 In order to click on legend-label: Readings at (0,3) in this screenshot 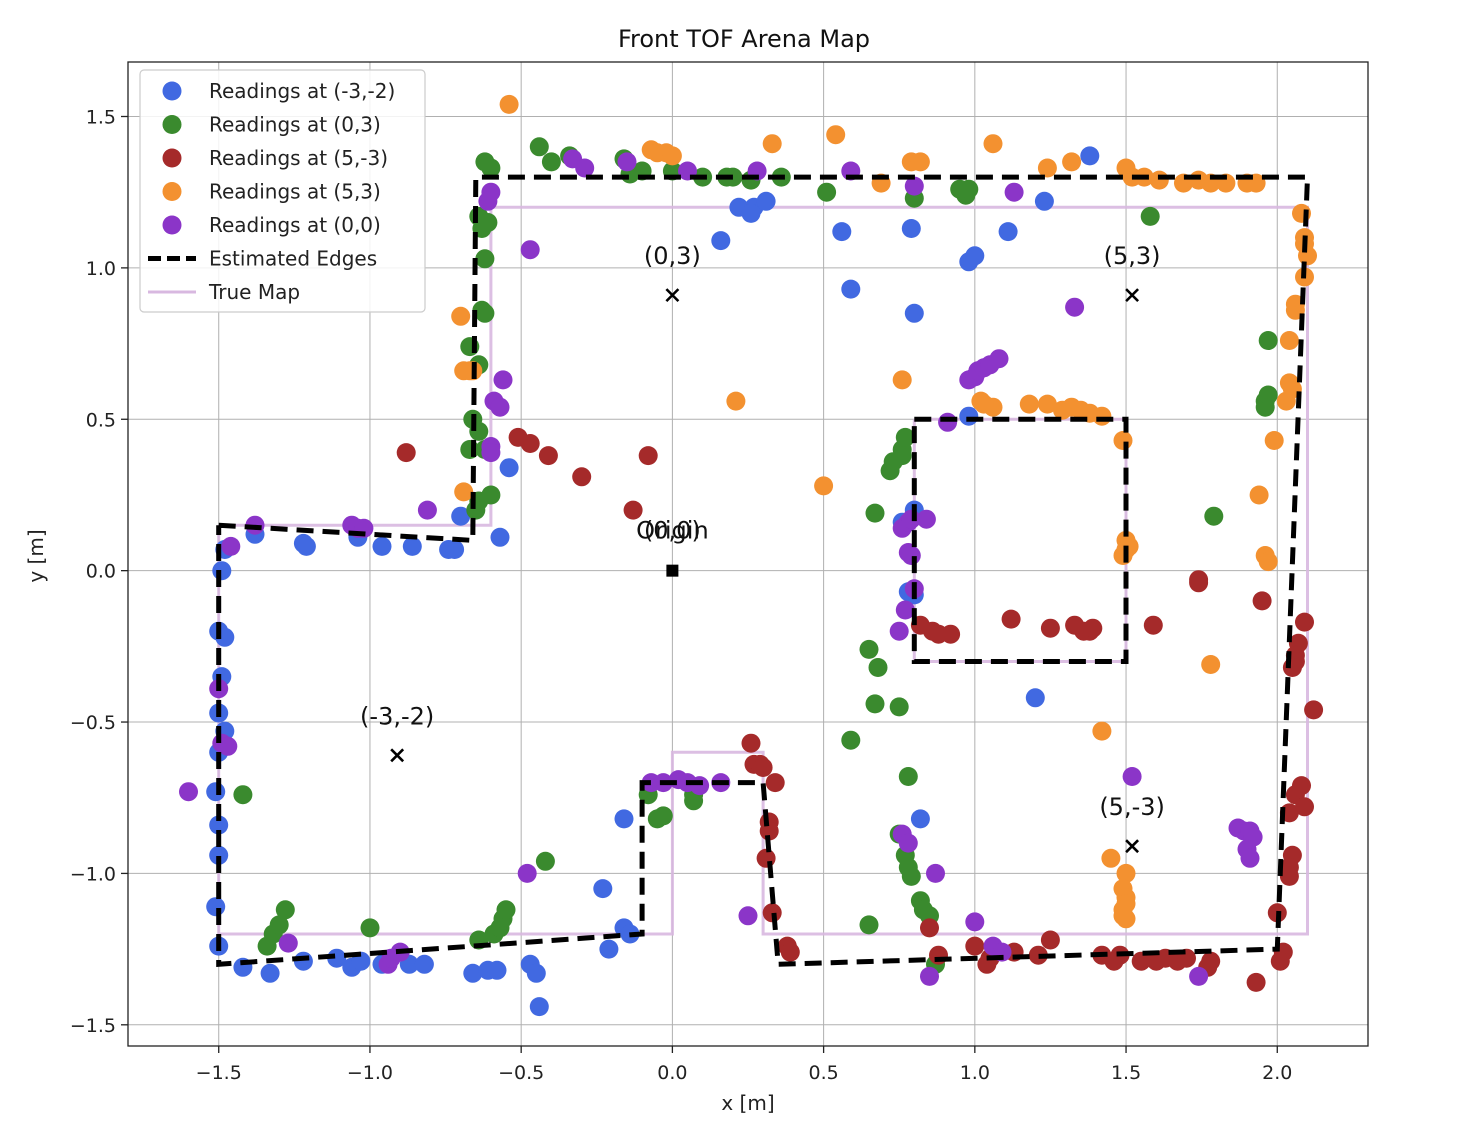, I will do `click(295, 125)`.